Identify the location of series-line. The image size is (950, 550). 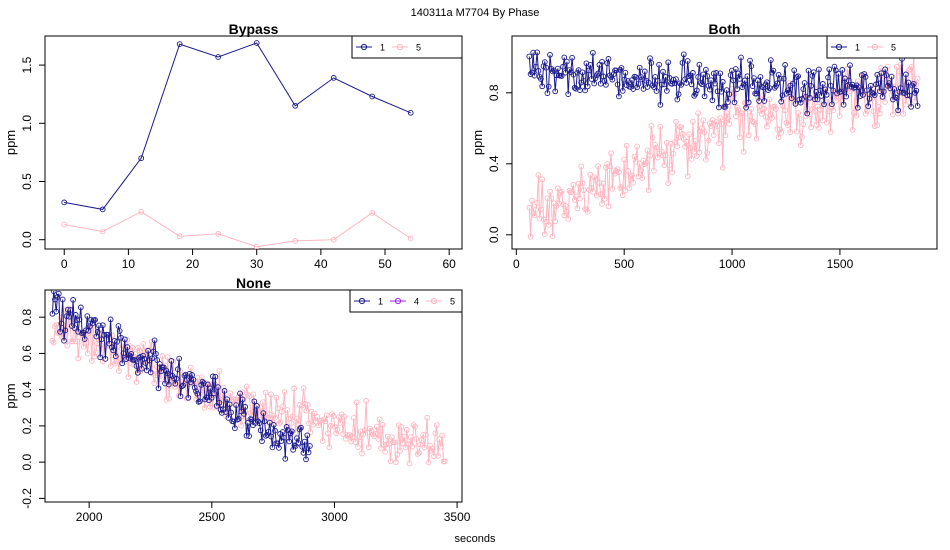
(237, 229).